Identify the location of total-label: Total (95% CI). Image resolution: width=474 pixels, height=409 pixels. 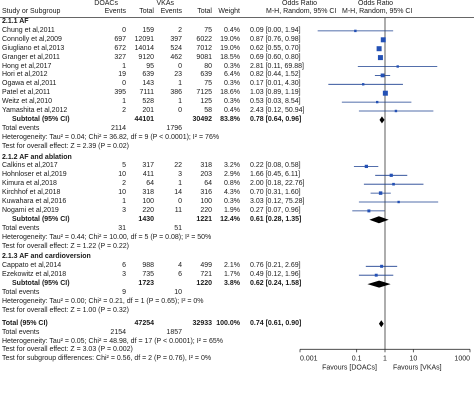
(25, 323).